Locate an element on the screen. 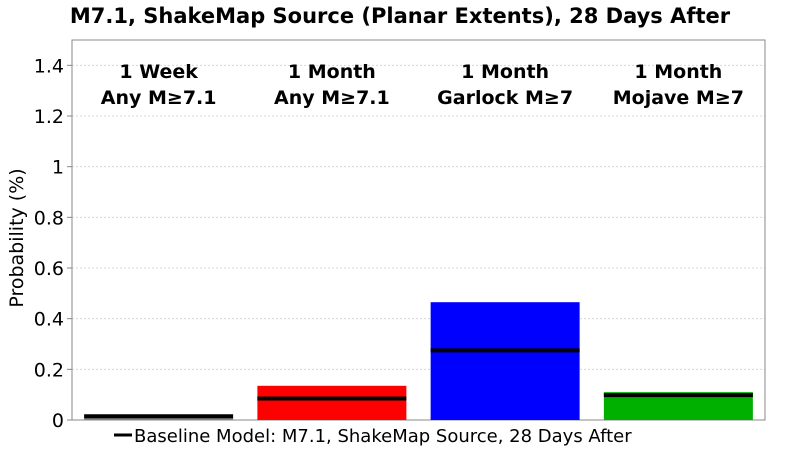  y-axis-label: Probability (%) is located at coordinates (17, 237).